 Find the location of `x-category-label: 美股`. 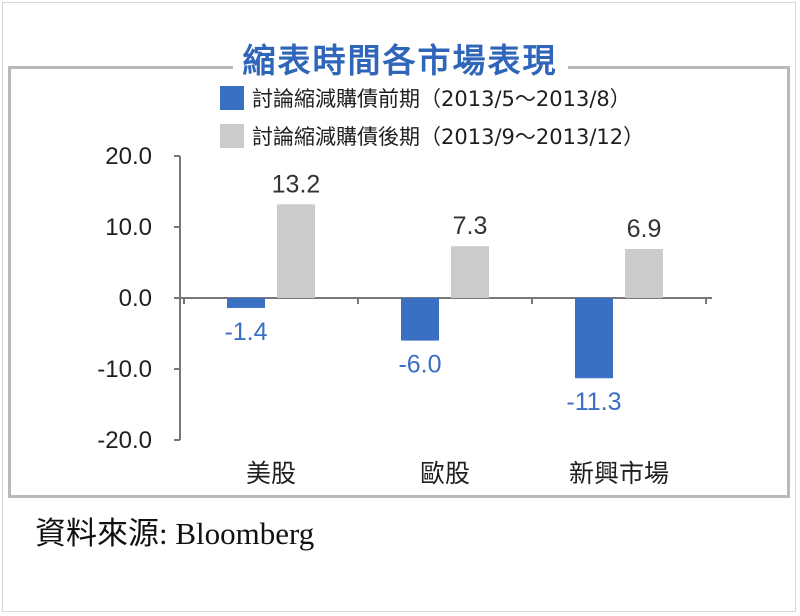

x-category-label: 美股 is located at coordinates (271, 473).